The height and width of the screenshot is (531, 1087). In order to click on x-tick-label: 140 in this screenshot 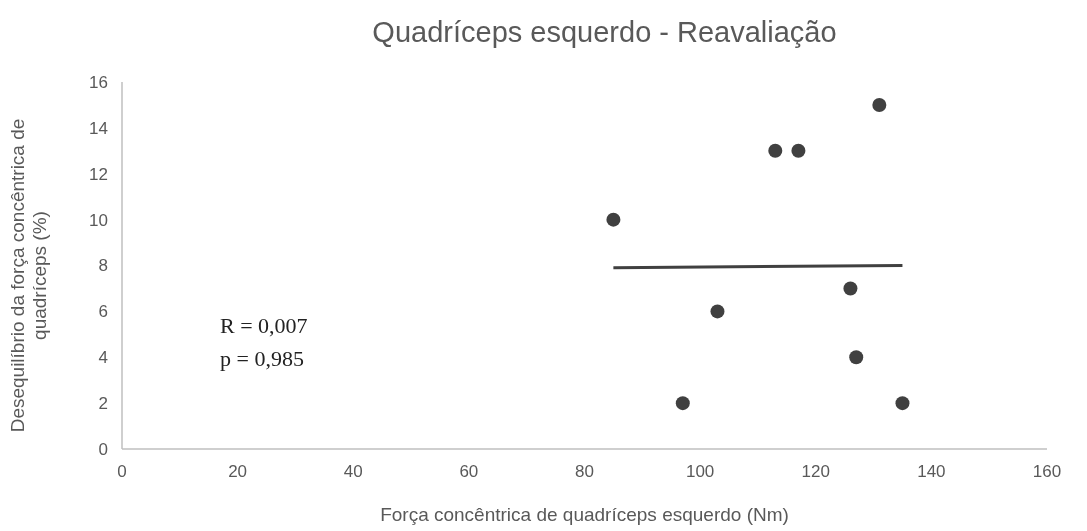, I will do `click(931, 471)`.